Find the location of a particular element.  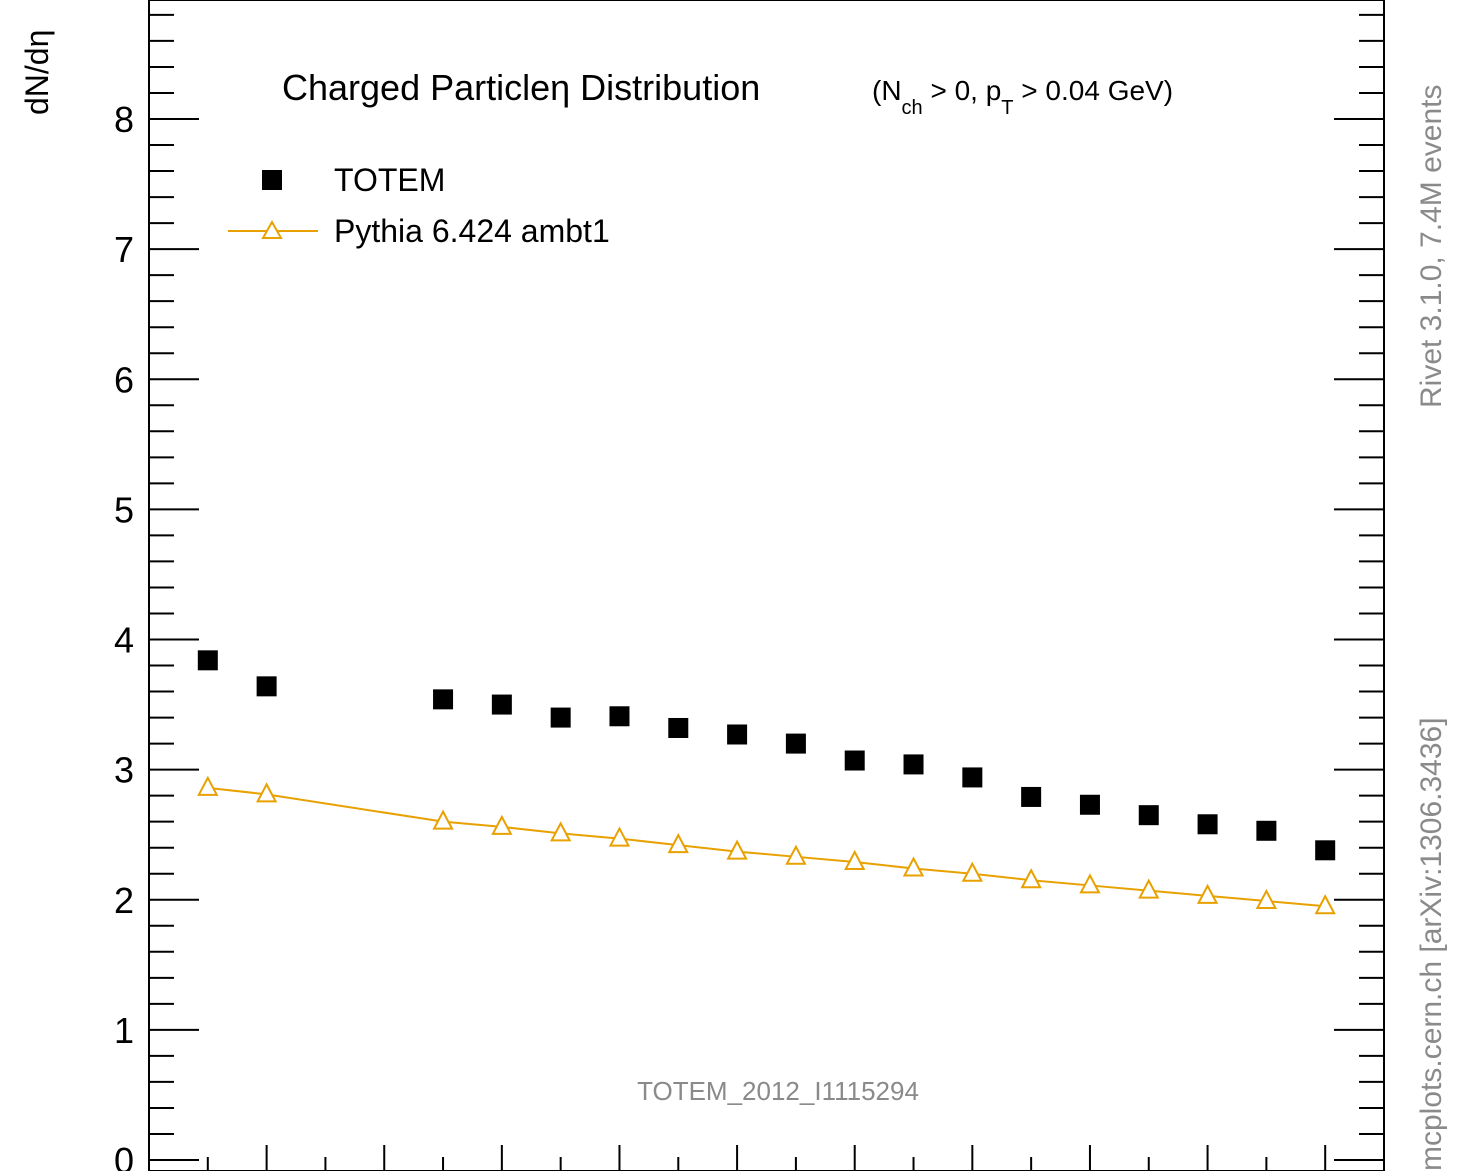

chart-title-rest: Distribution is located at coordinates (665, 87).